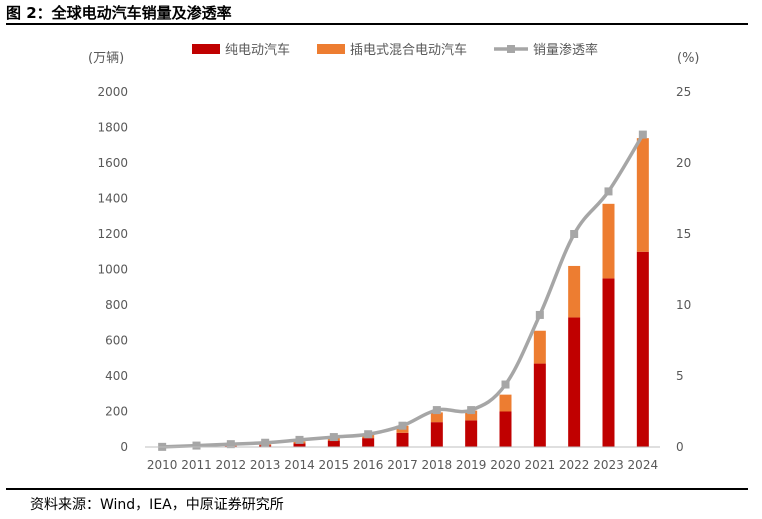 This screenshot has height=519, width=762. Describe the element at coordinates (231, 465) in the screenshot. I see `x-tick-label: 2012` at that location.